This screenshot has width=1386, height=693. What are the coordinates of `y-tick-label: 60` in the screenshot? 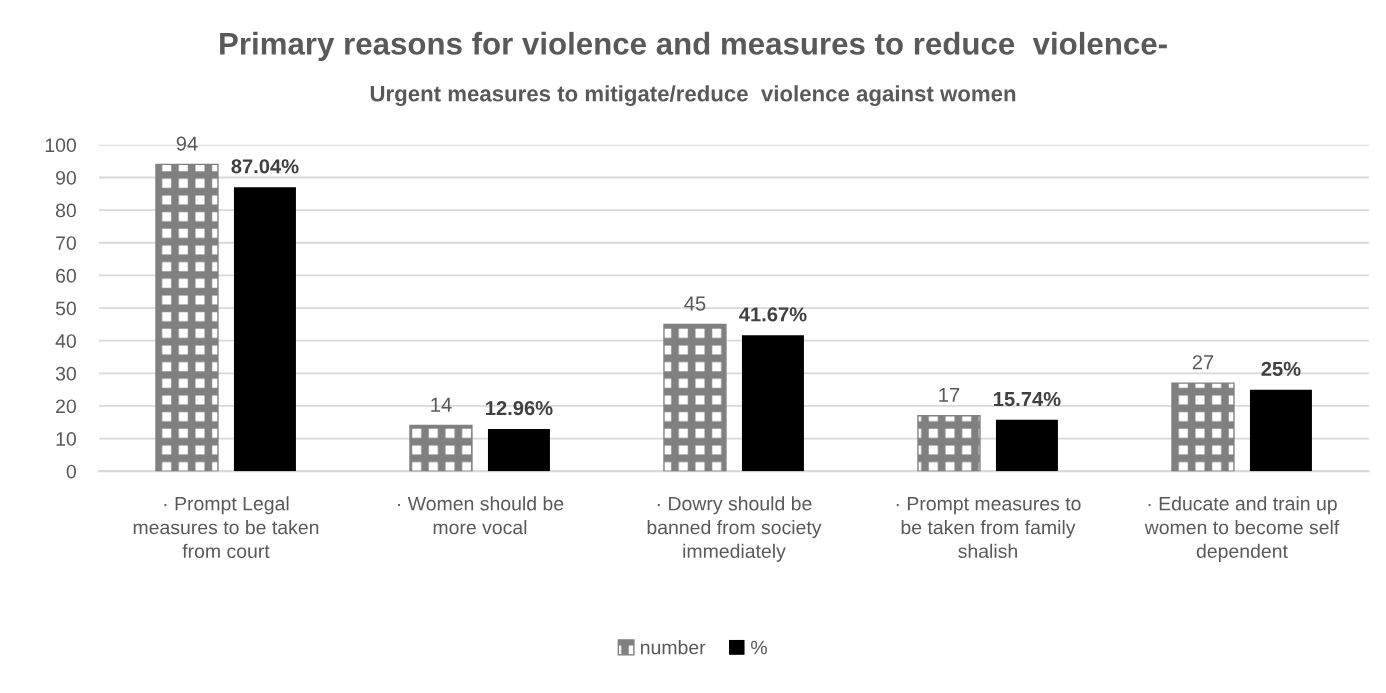 It's located at (66, 275).